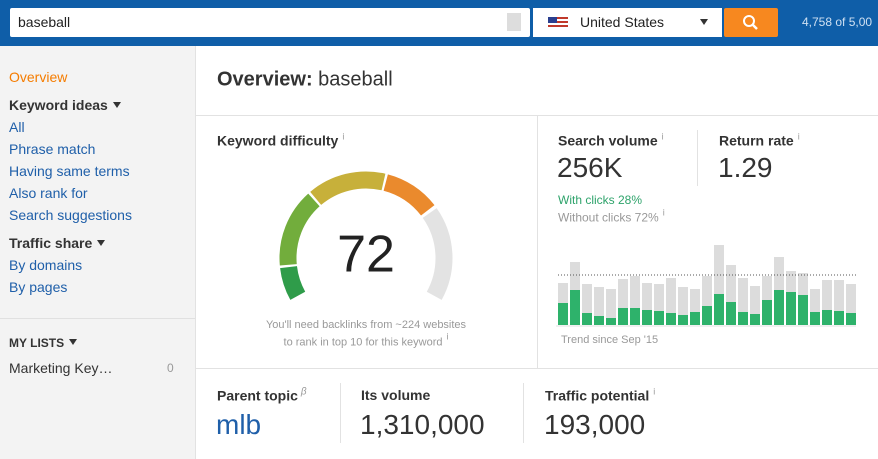 The image size is (878, 459). What do you see at coordinates (595, 424) in the screenshot?
I see `metric-value: 193,000` at bounding box center [595, 424].